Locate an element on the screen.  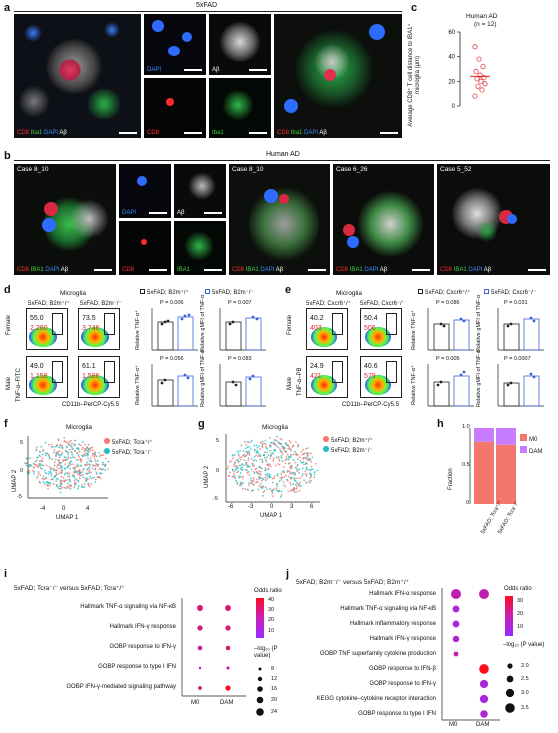
e-gate-count-2: 506 is located at coordinates (370, 328).